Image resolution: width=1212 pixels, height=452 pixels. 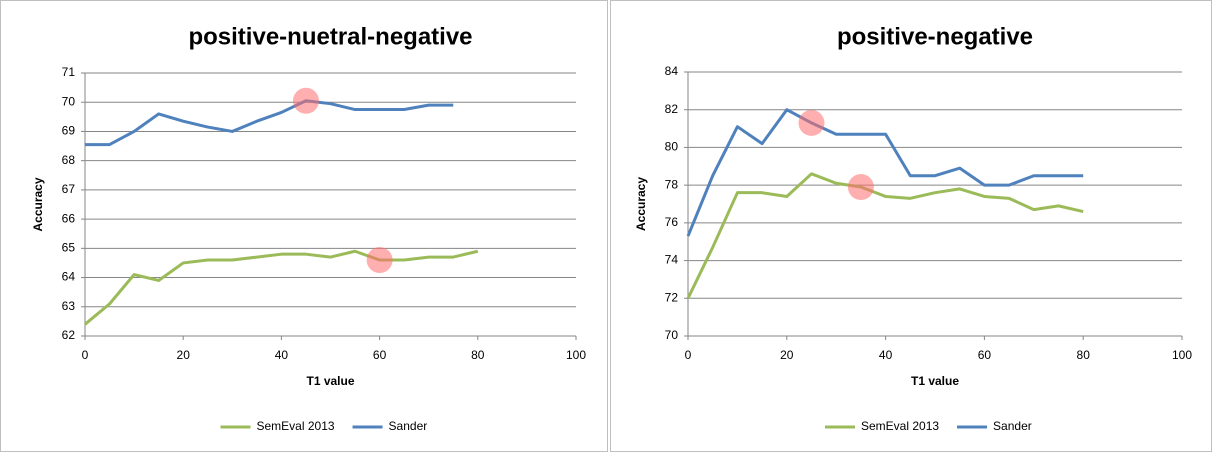 What do you see at coordinates (672, 260) in the screenshot?
I see `y-tick-label: 74` at bounding box center [672, 260].